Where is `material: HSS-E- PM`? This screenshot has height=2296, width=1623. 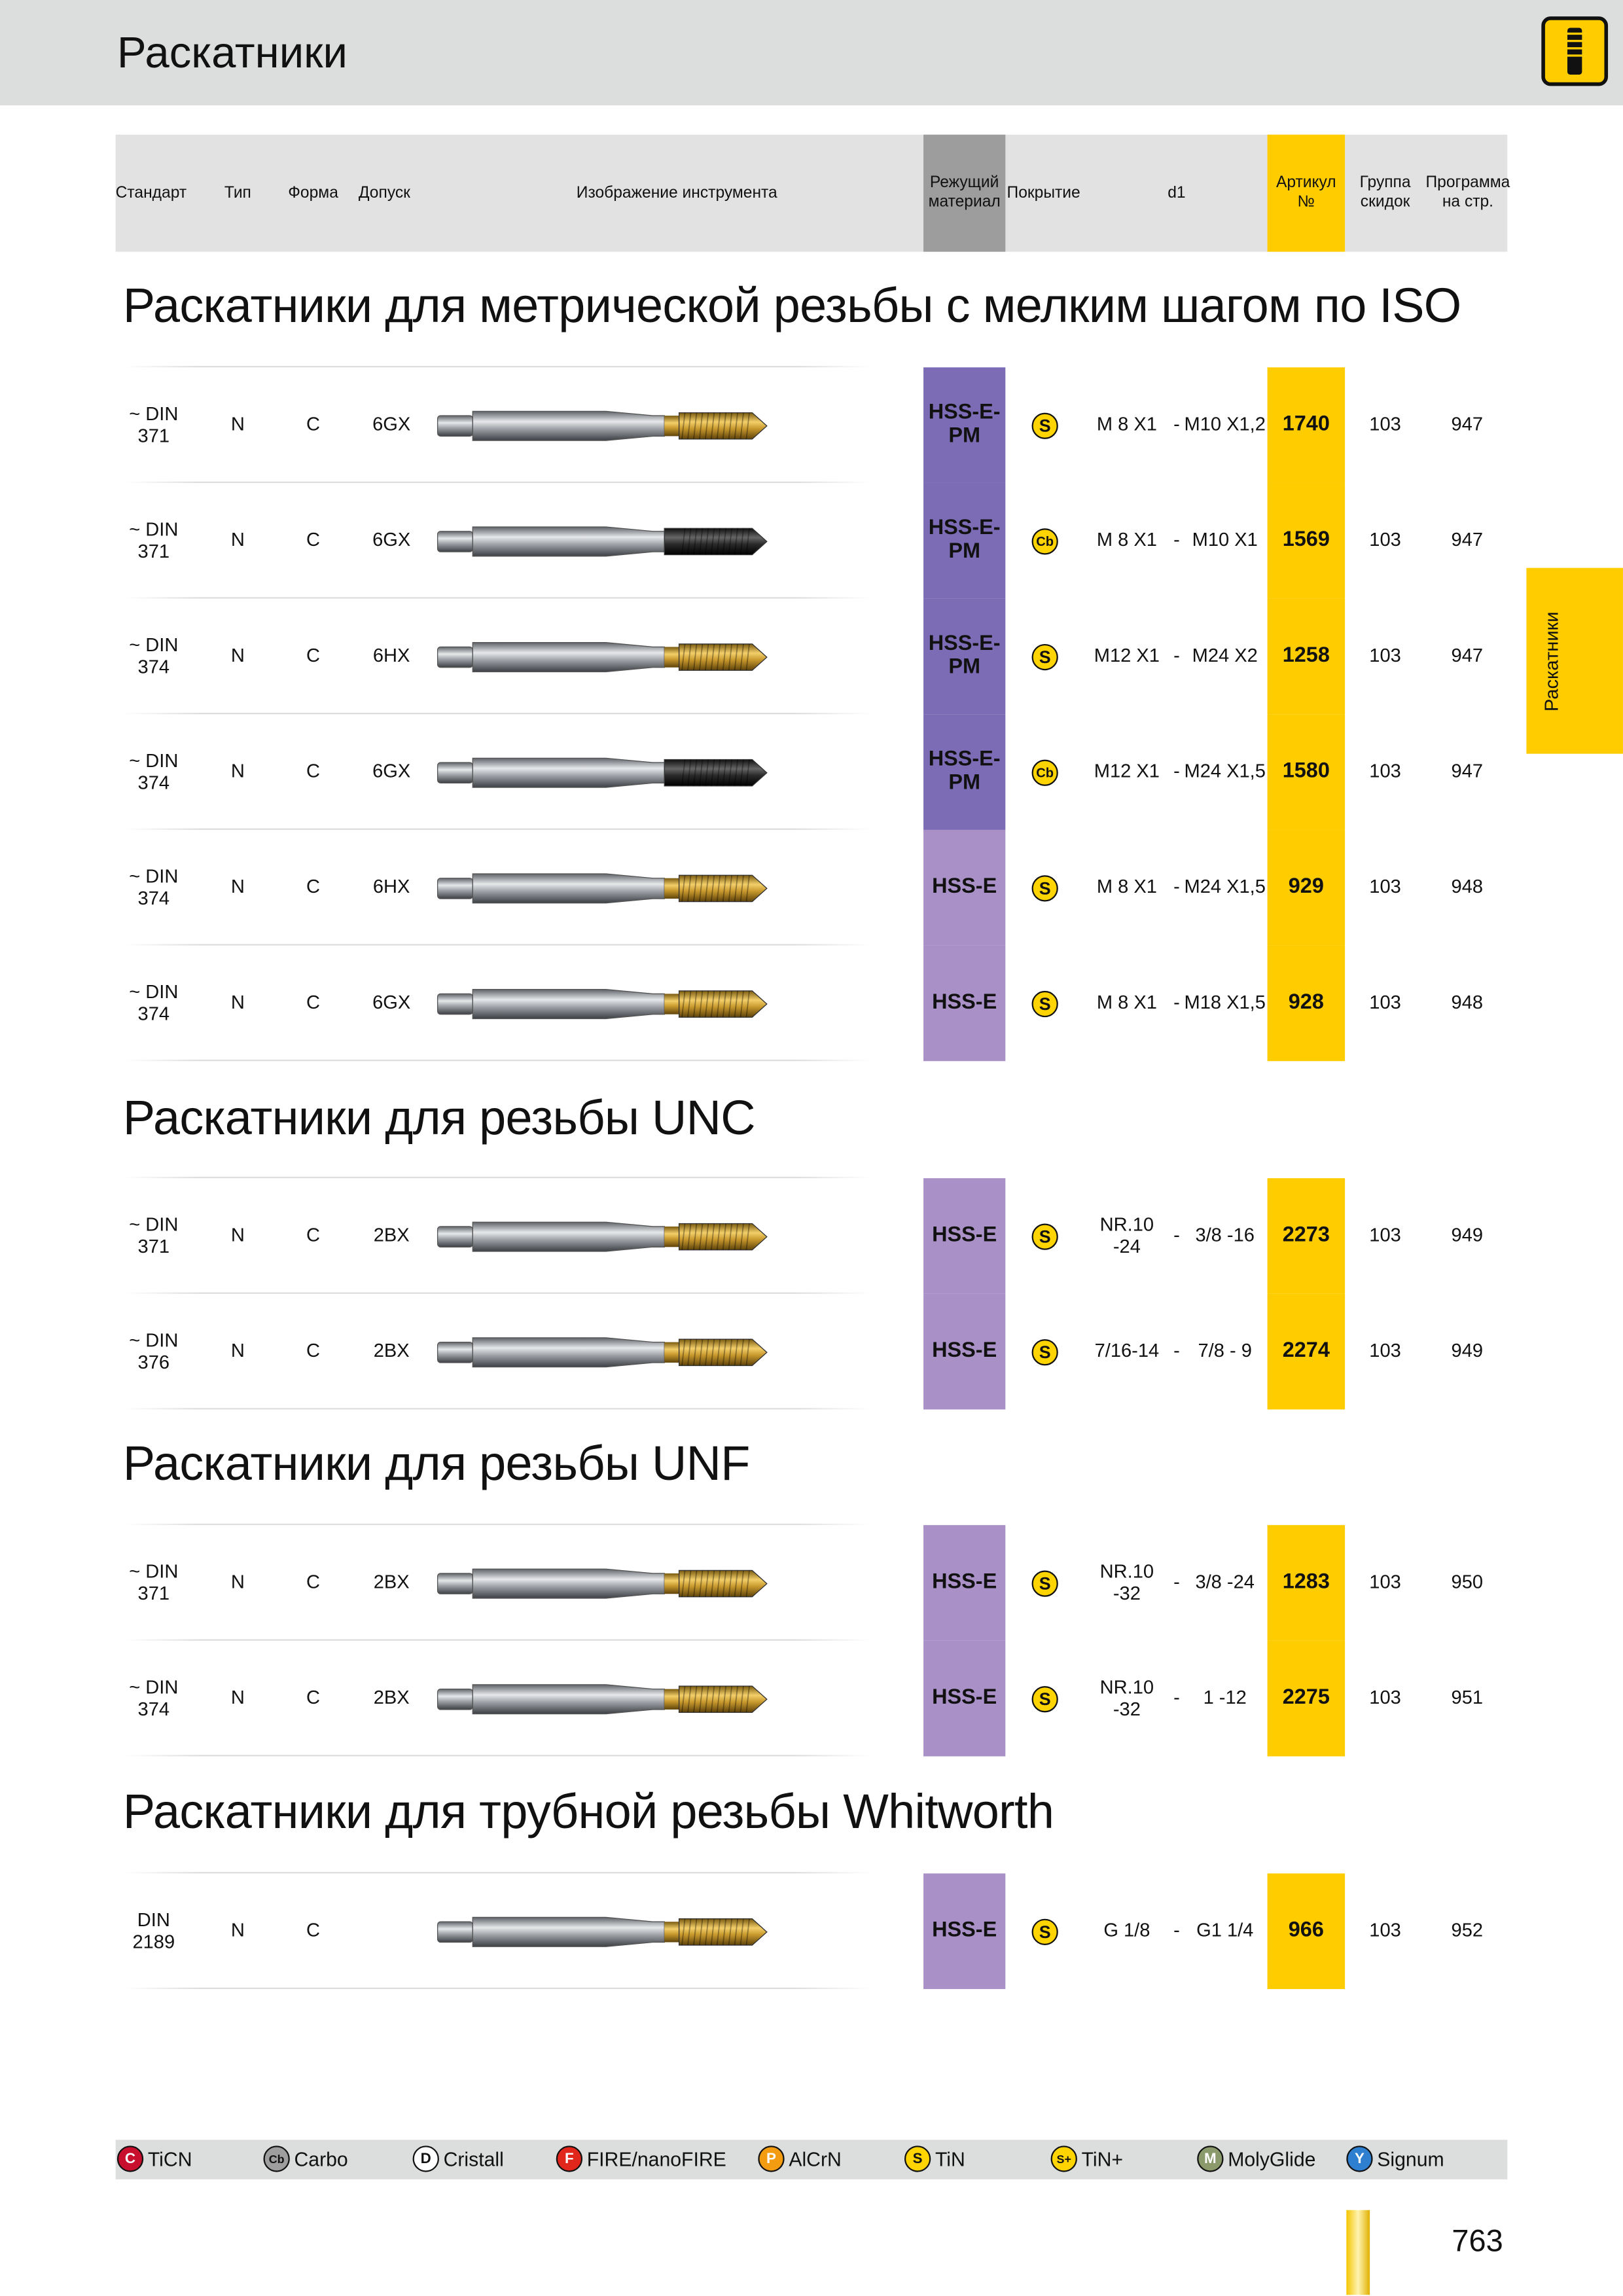 material: HSS-E- PM is located at coordinates (964, 656).